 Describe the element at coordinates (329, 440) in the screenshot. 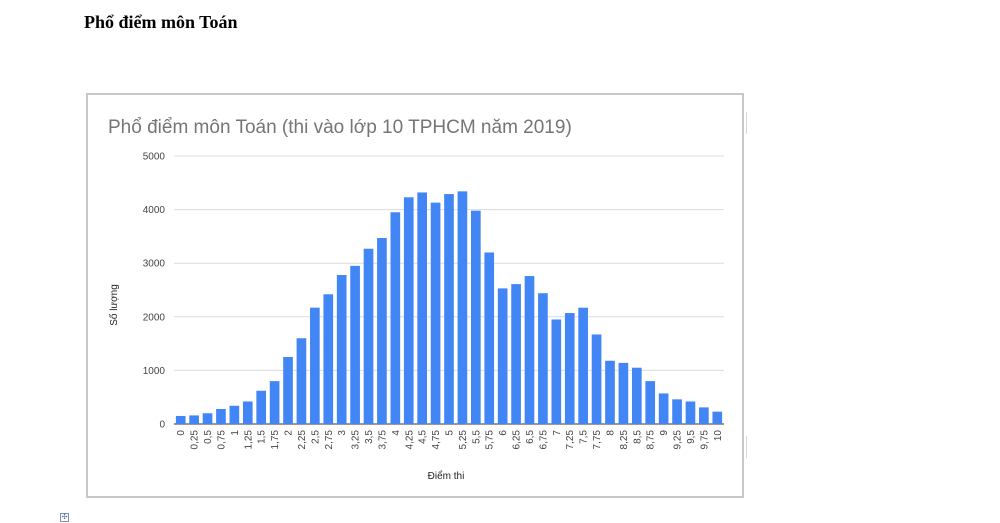

I see `x-tick-label: 2,75` at that location.